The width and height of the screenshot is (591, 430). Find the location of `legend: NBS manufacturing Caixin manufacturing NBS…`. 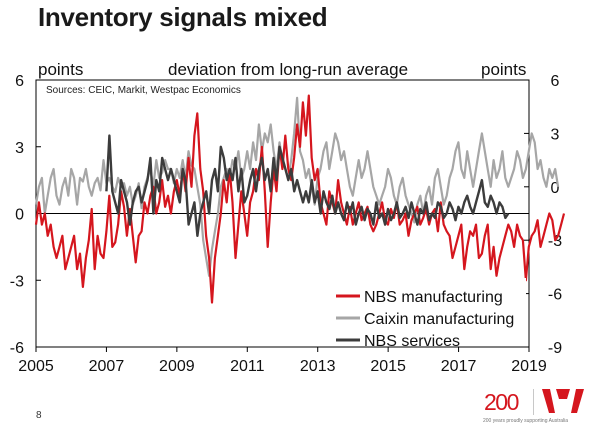

legend: NBS manufacturing Caixin manufacturing NBS… is located at coordinates (426, 314).